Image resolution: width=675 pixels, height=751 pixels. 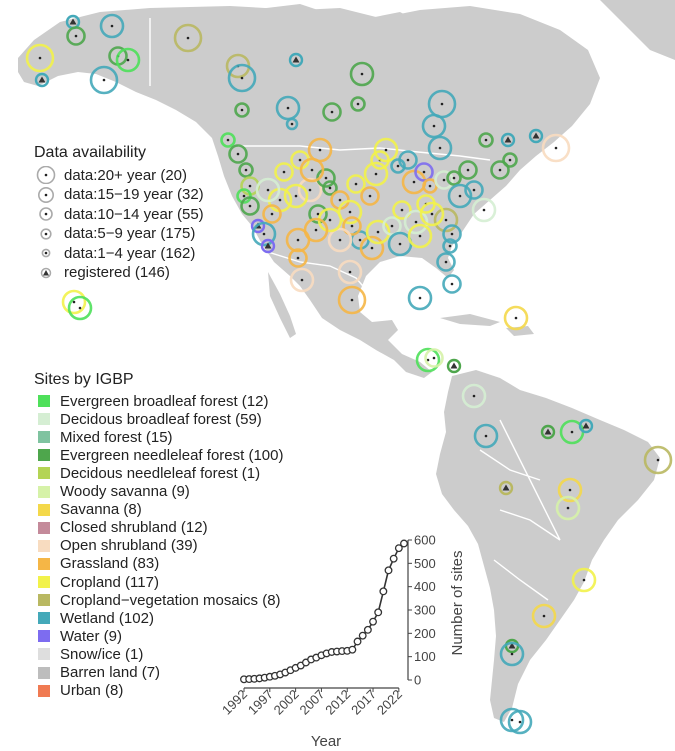 I want to click on y-tick-label: 100, so click(x=425, y=656).